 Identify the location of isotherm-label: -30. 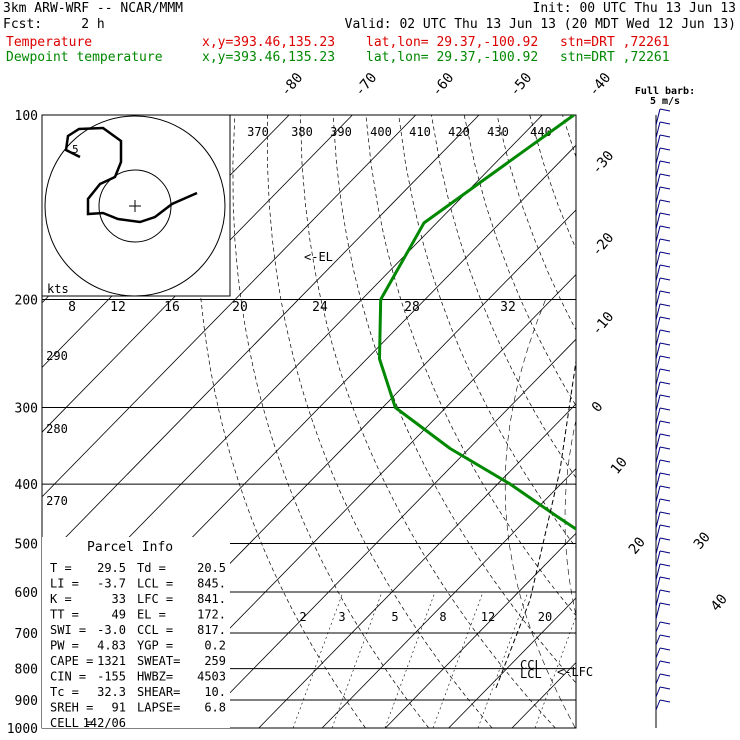
(603, 163).